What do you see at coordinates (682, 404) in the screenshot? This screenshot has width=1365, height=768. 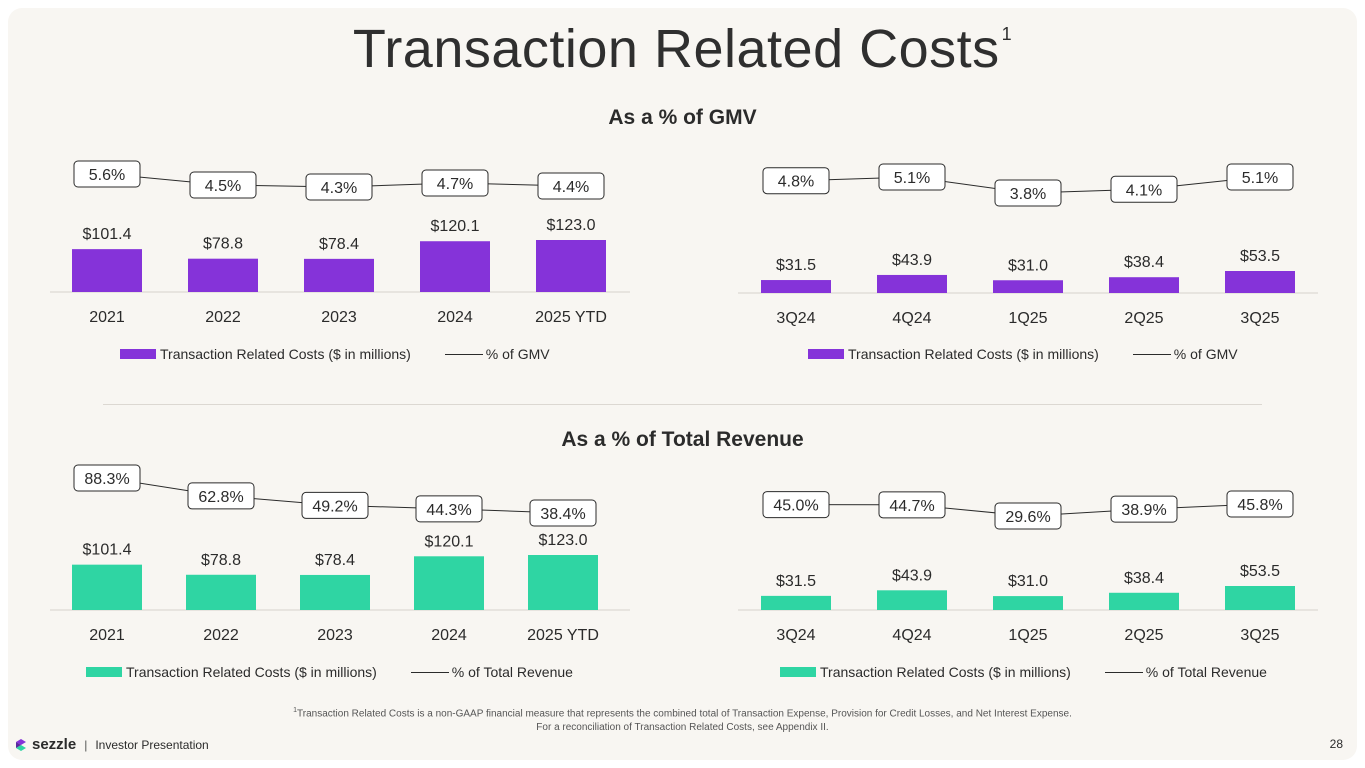 I see `section-divider` at bounding box center [682, 404].